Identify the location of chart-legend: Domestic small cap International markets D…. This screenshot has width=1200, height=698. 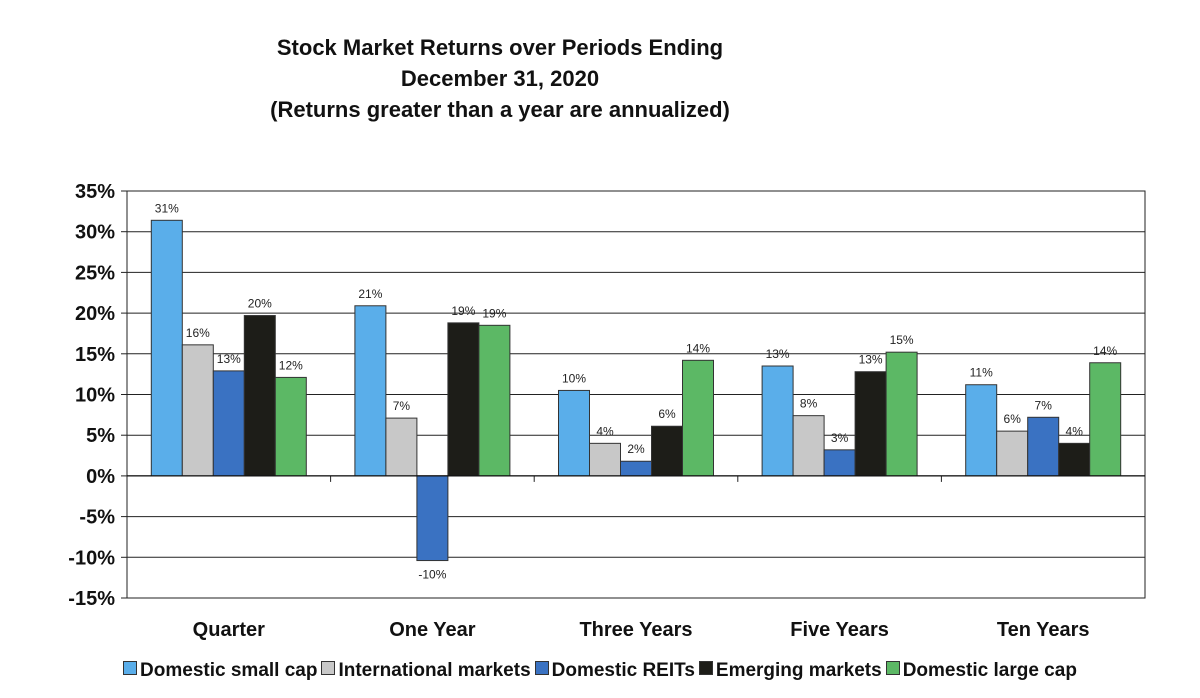
(600, 671).